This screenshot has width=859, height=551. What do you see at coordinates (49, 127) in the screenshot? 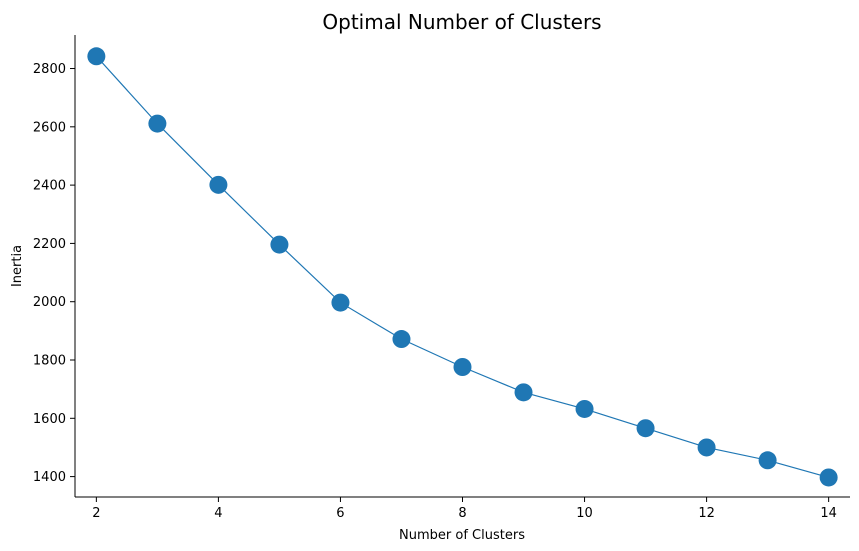
I see `y-tick-label: 2600` at bounding box center [49, 127].